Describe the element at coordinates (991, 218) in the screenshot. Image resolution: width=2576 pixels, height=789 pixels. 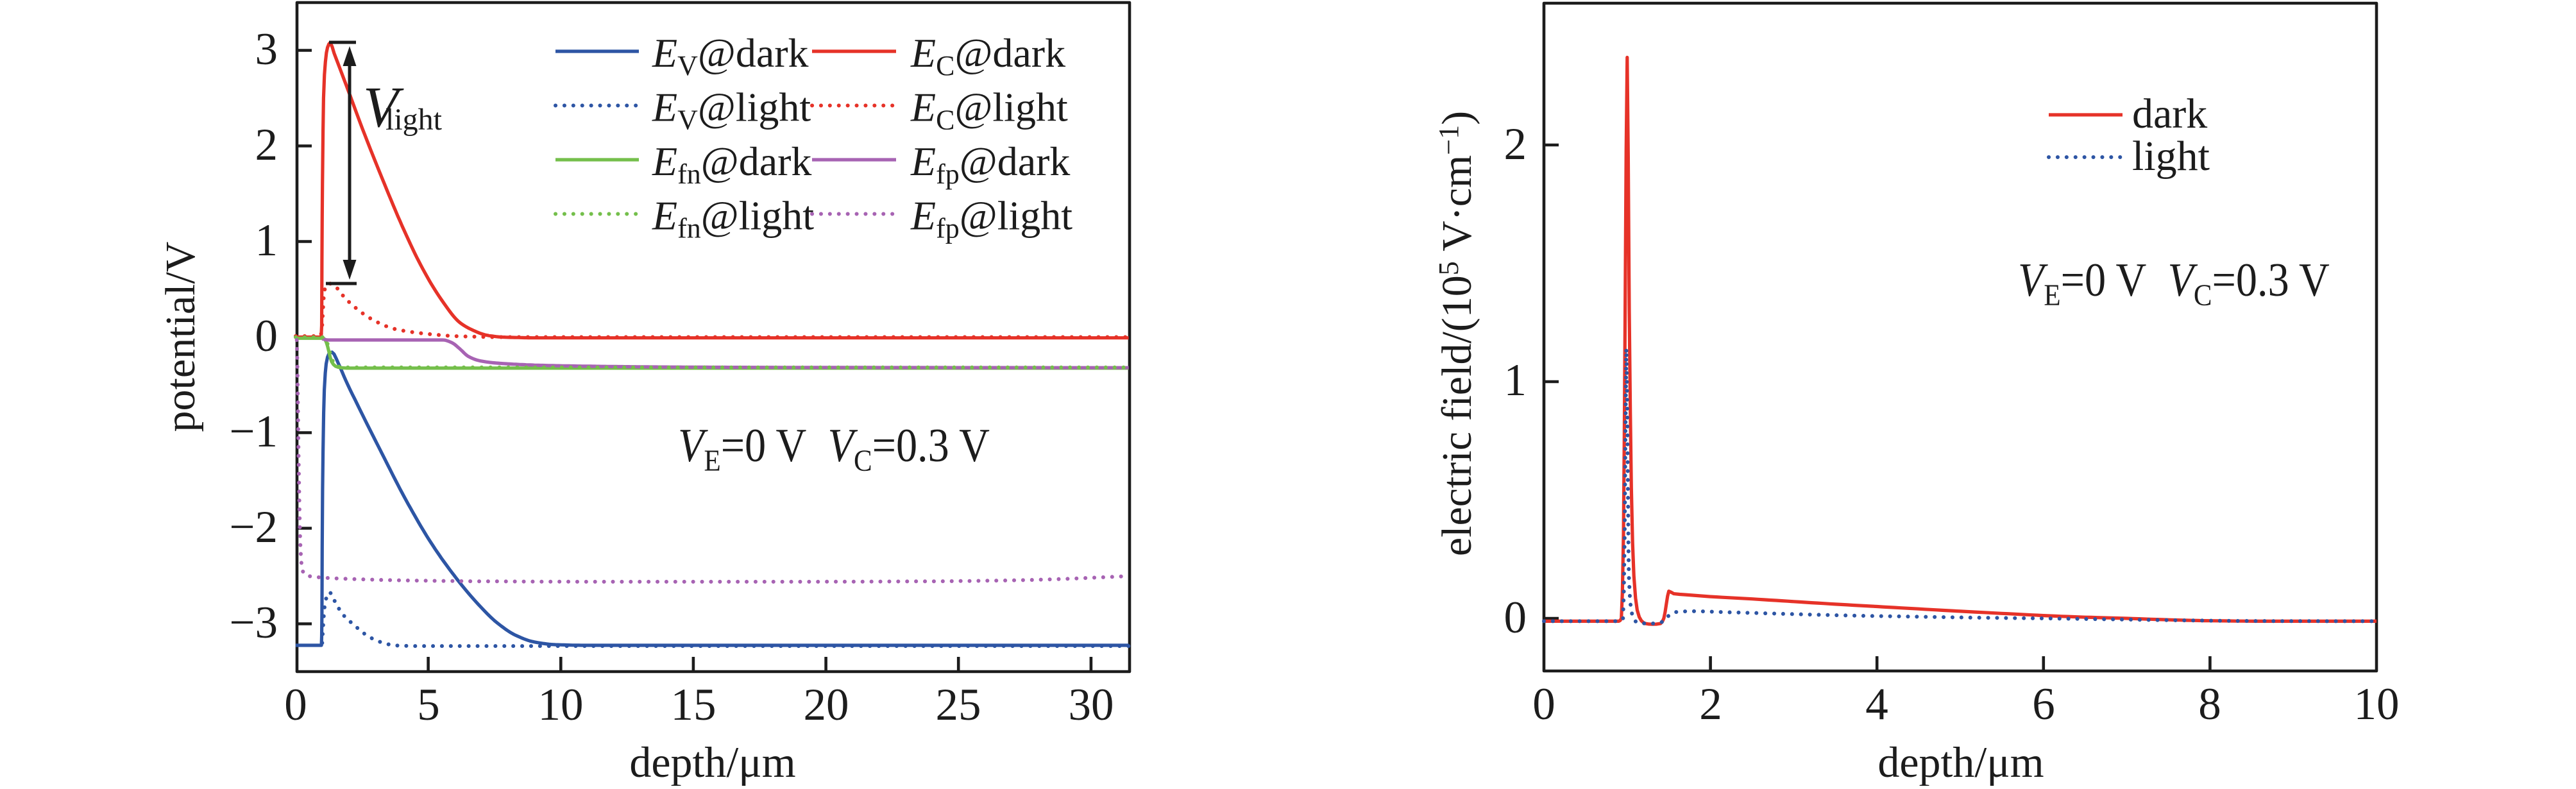
I see `svg-text: Efp@light` at that location.